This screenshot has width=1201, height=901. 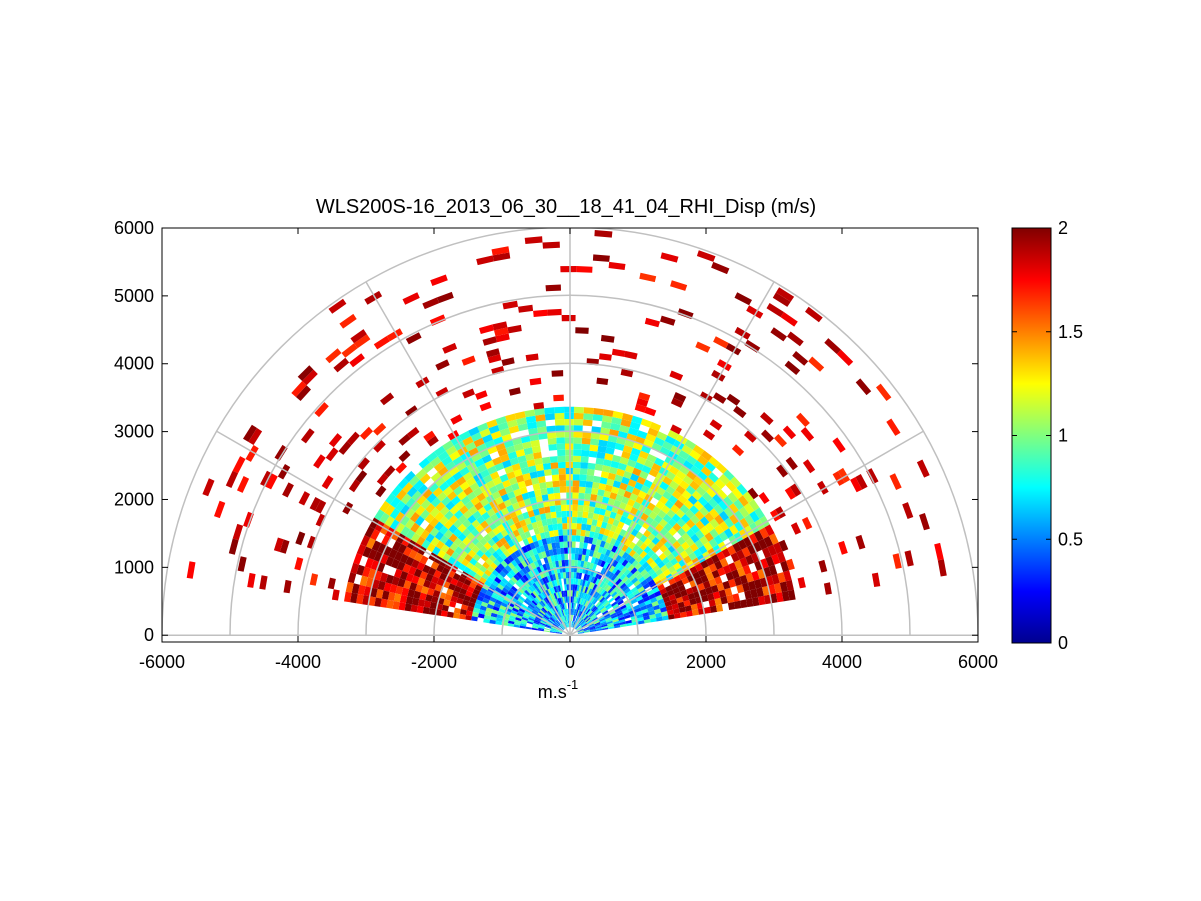 I want to click on colorbar-tick-label: 2, so click(x=1063, y=228).